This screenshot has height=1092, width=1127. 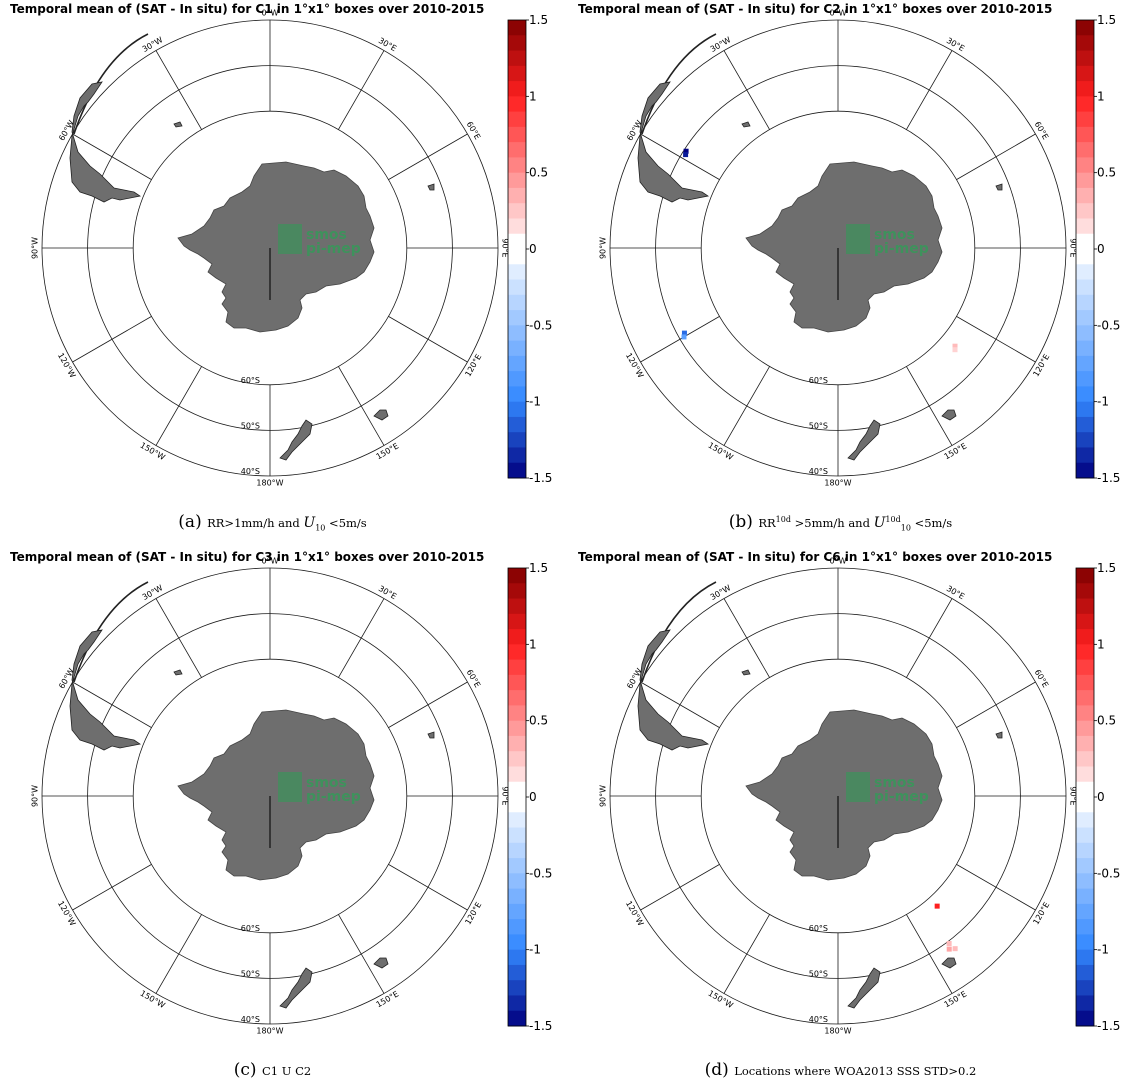 I want to click on colorbar-tick-label: -0.5, so click(x=540, y=873).